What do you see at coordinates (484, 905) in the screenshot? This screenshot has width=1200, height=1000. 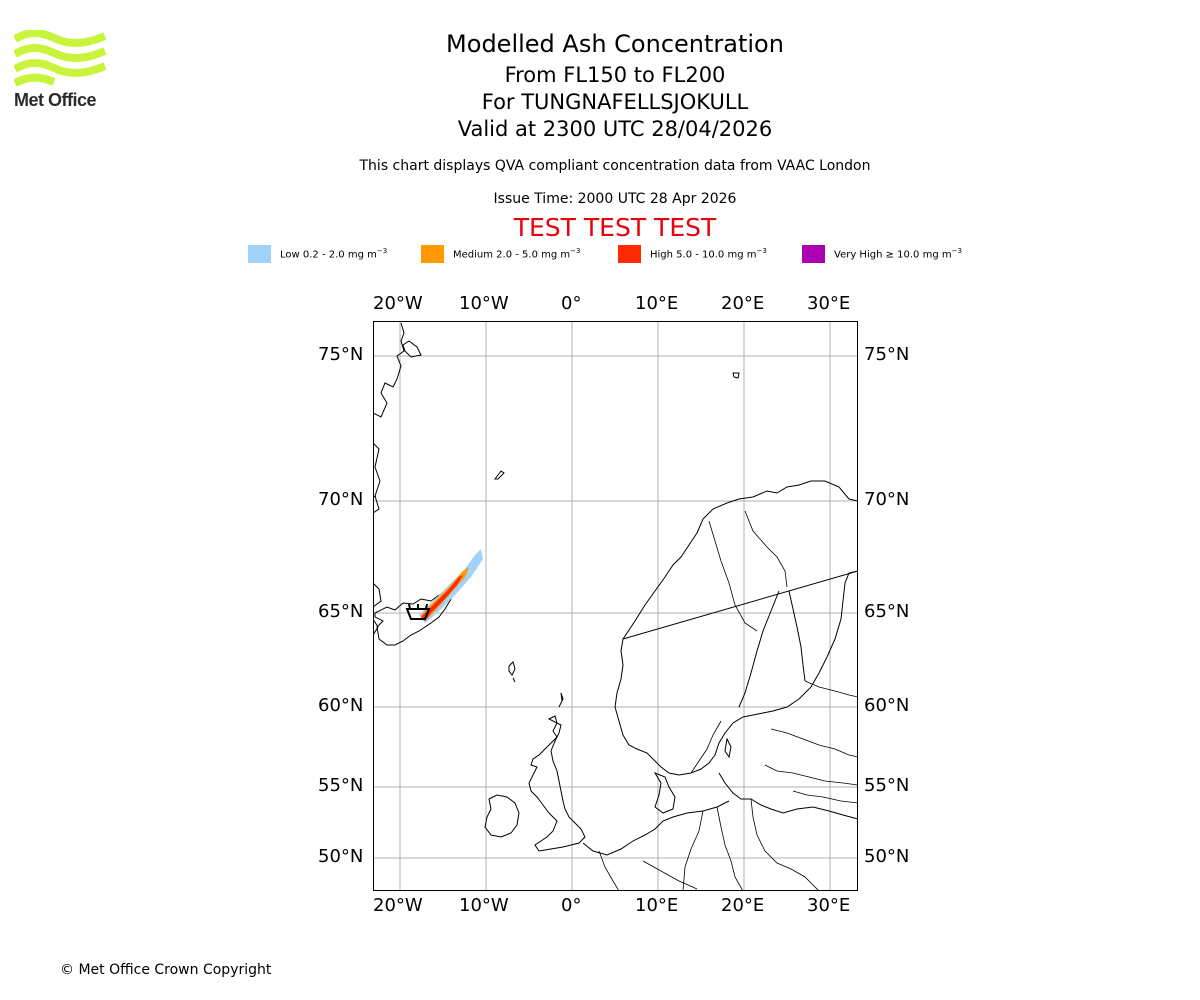 I see `lon-tick-bottom-10w: 10°W` at bounding box center [484, 905].